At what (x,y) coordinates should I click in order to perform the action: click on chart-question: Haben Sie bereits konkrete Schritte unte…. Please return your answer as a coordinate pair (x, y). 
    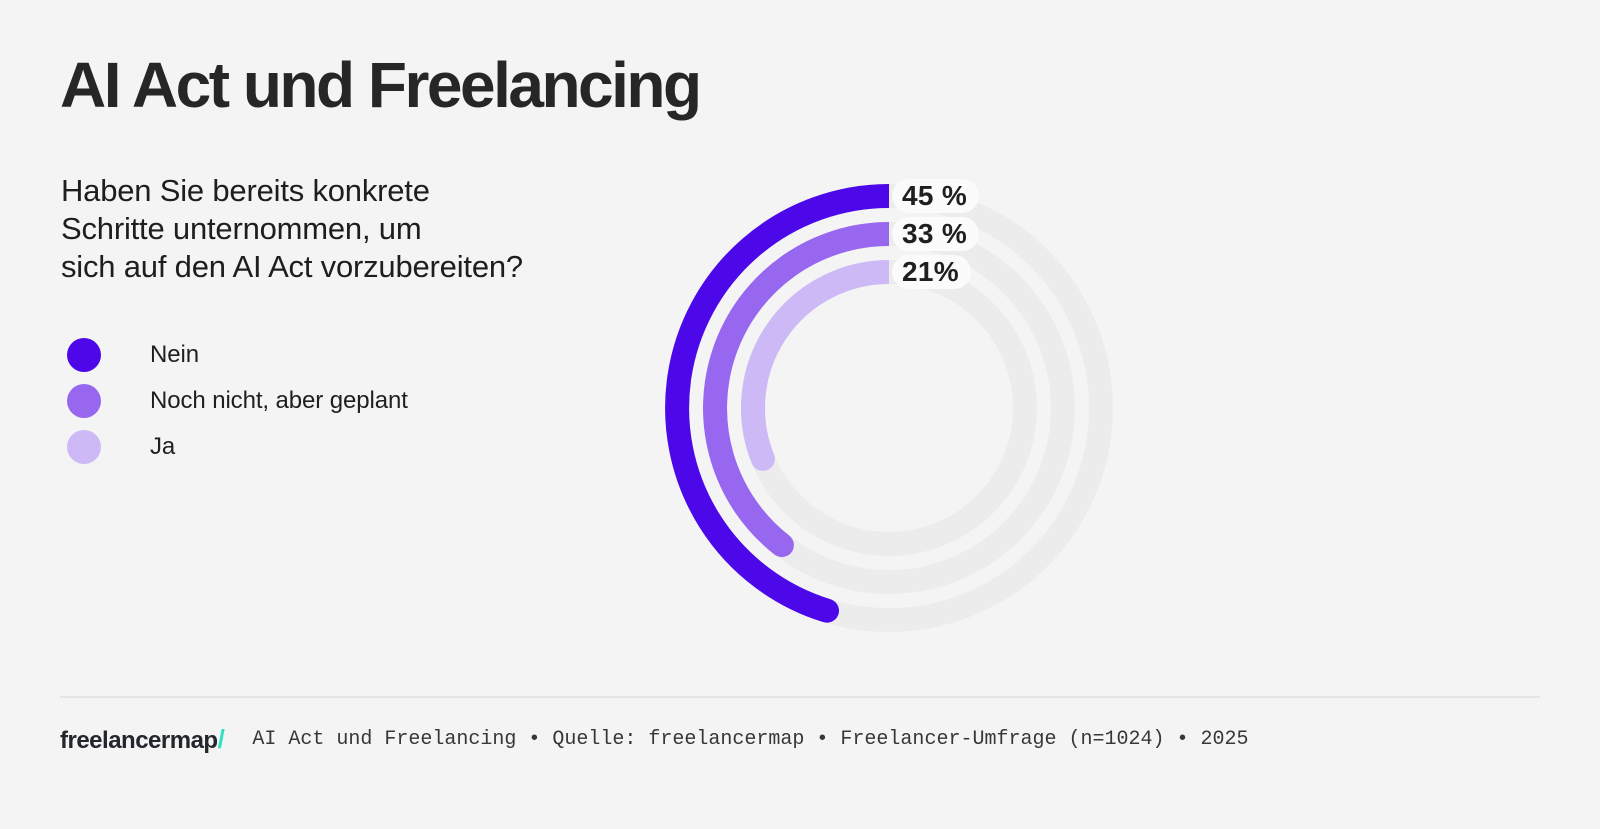
    Looking at the image, I should click on (292, 229).